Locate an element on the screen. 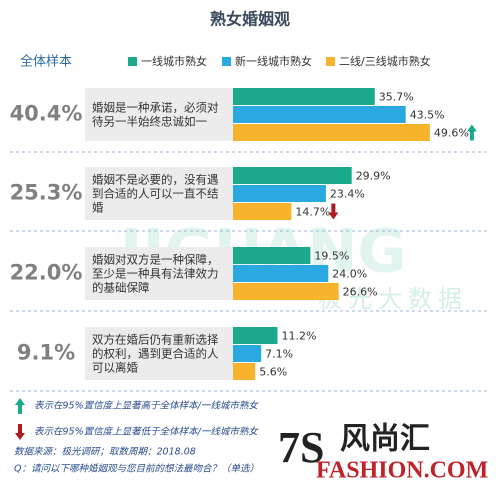  value-label: 24.0% is located at coordinates (349, 274).